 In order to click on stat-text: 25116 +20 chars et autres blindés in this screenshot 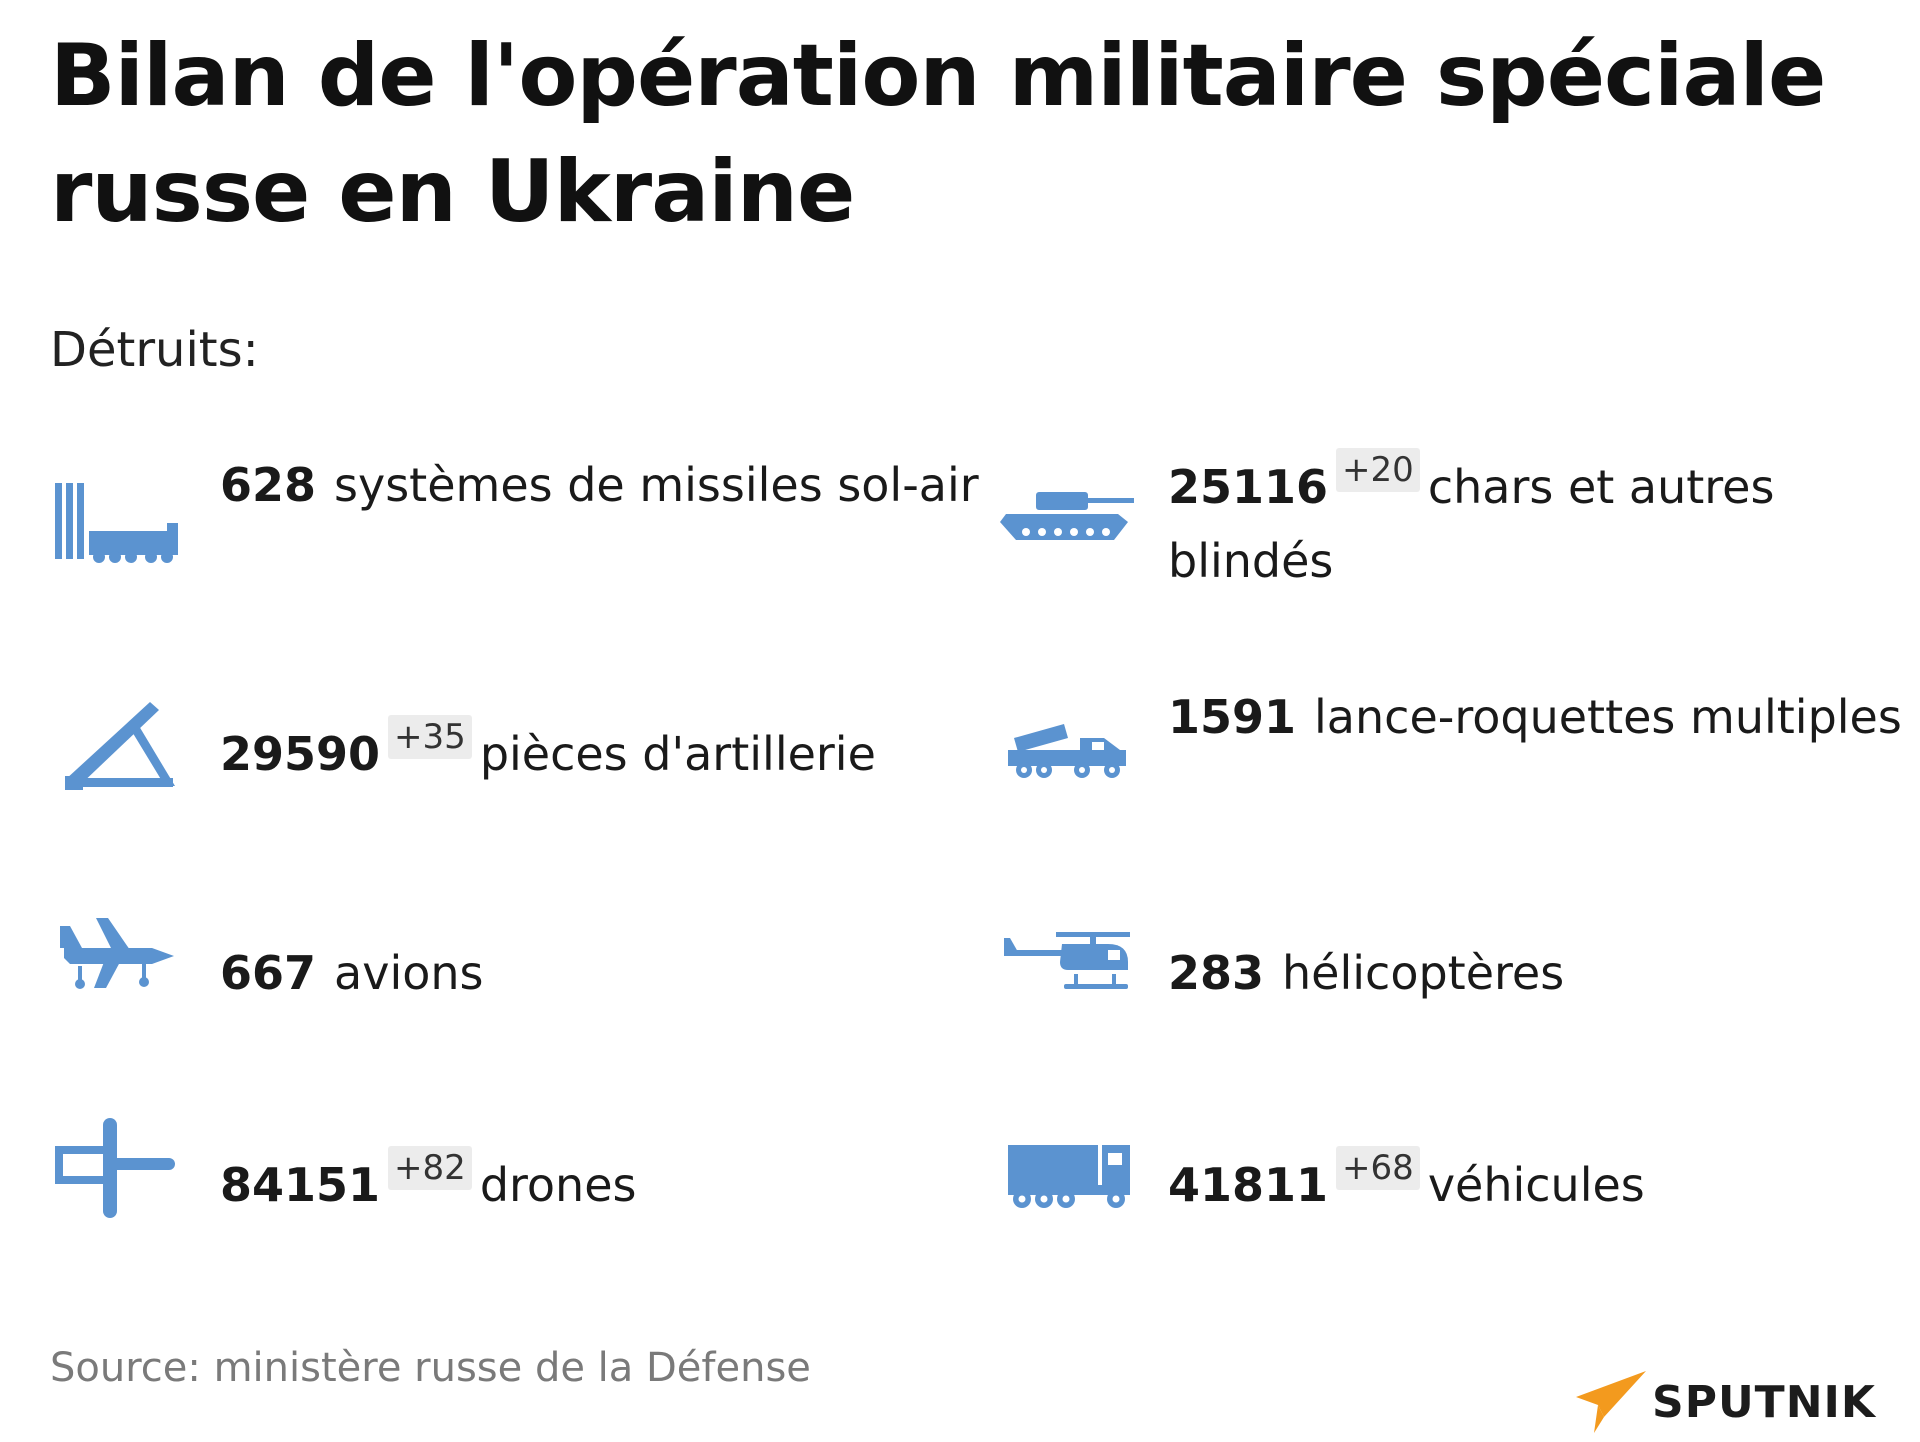, I will do `click(1538, 523)`.